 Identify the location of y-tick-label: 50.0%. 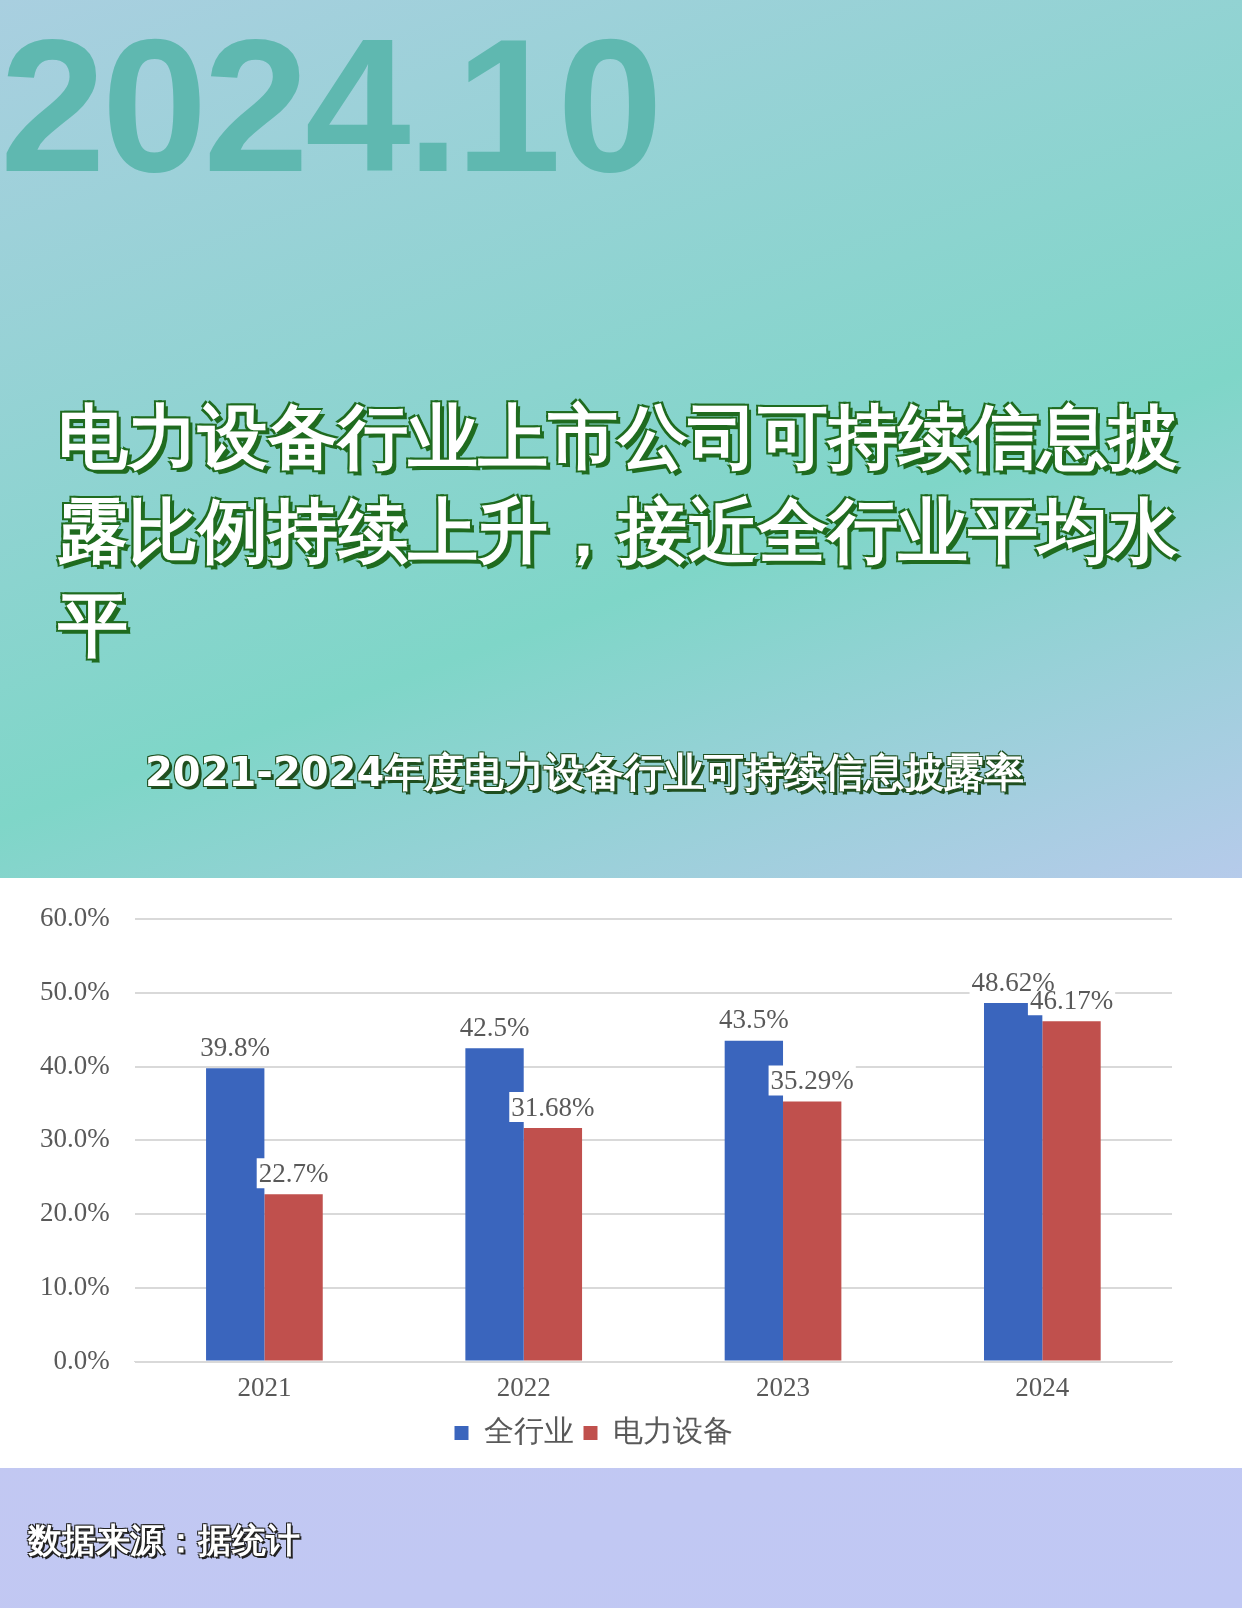
(74, 991).